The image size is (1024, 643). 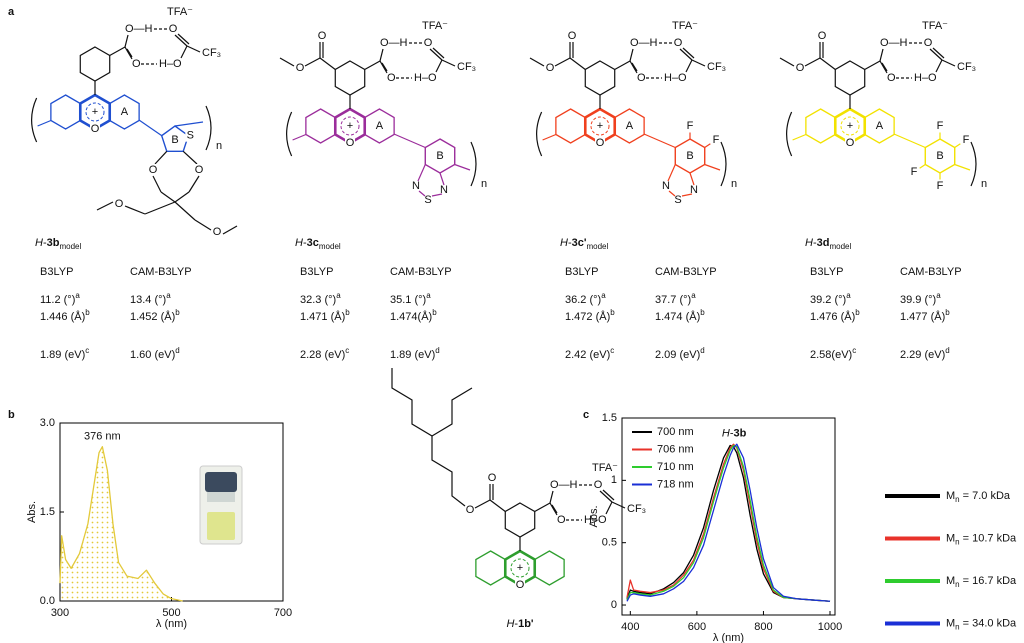 What do you see at coordinates (410, 298) in the screenshot?
I see `table-cell: 35.1 (°)a` at bounding box center [410, 298].